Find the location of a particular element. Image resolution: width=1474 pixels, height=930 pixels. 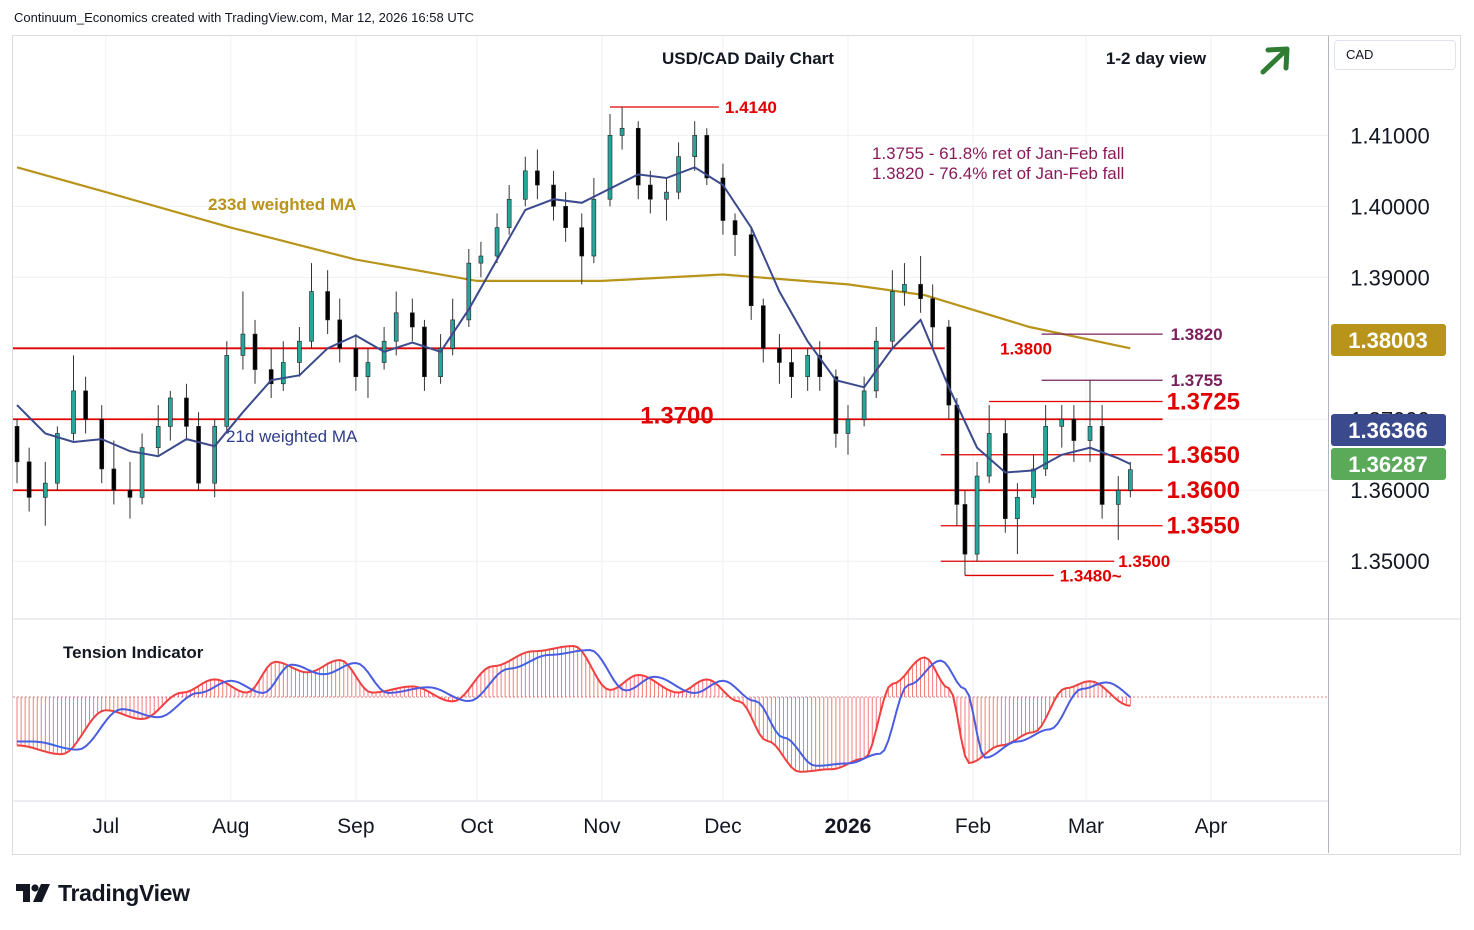

time-tick-label: Oct is located at coordinates (477, 826).